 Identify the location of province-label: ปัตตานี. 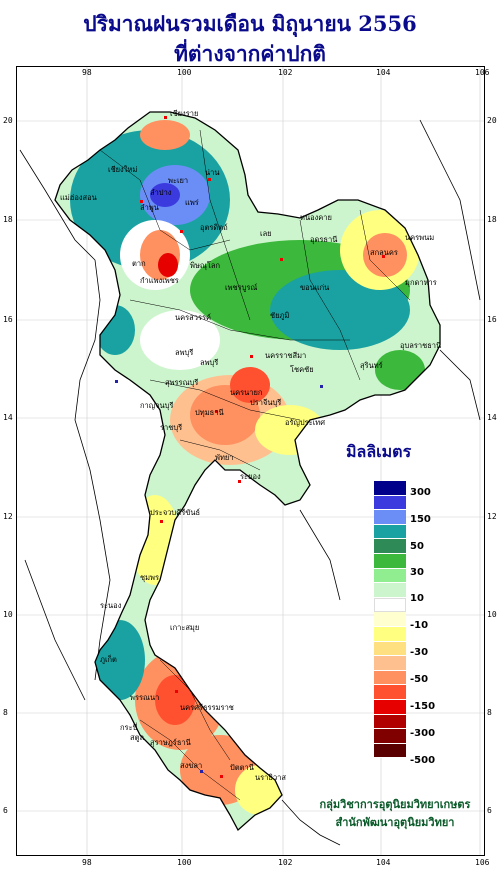
(242, 767).